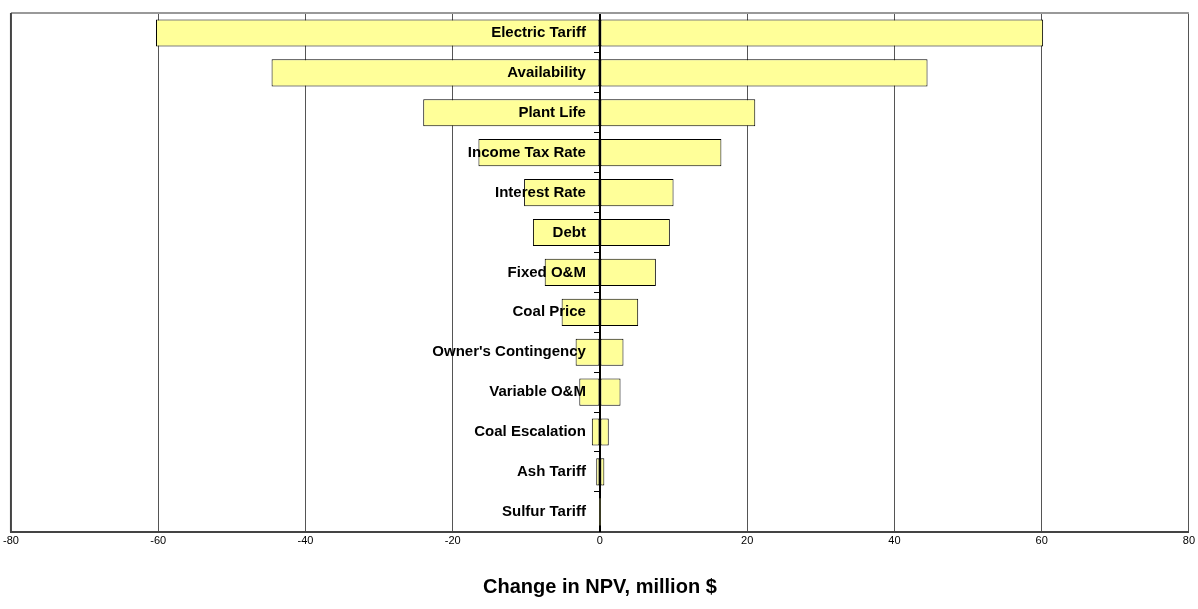 The image size is (1198, 609). I want to click on x-tick-label: 20, so click(747, 540).